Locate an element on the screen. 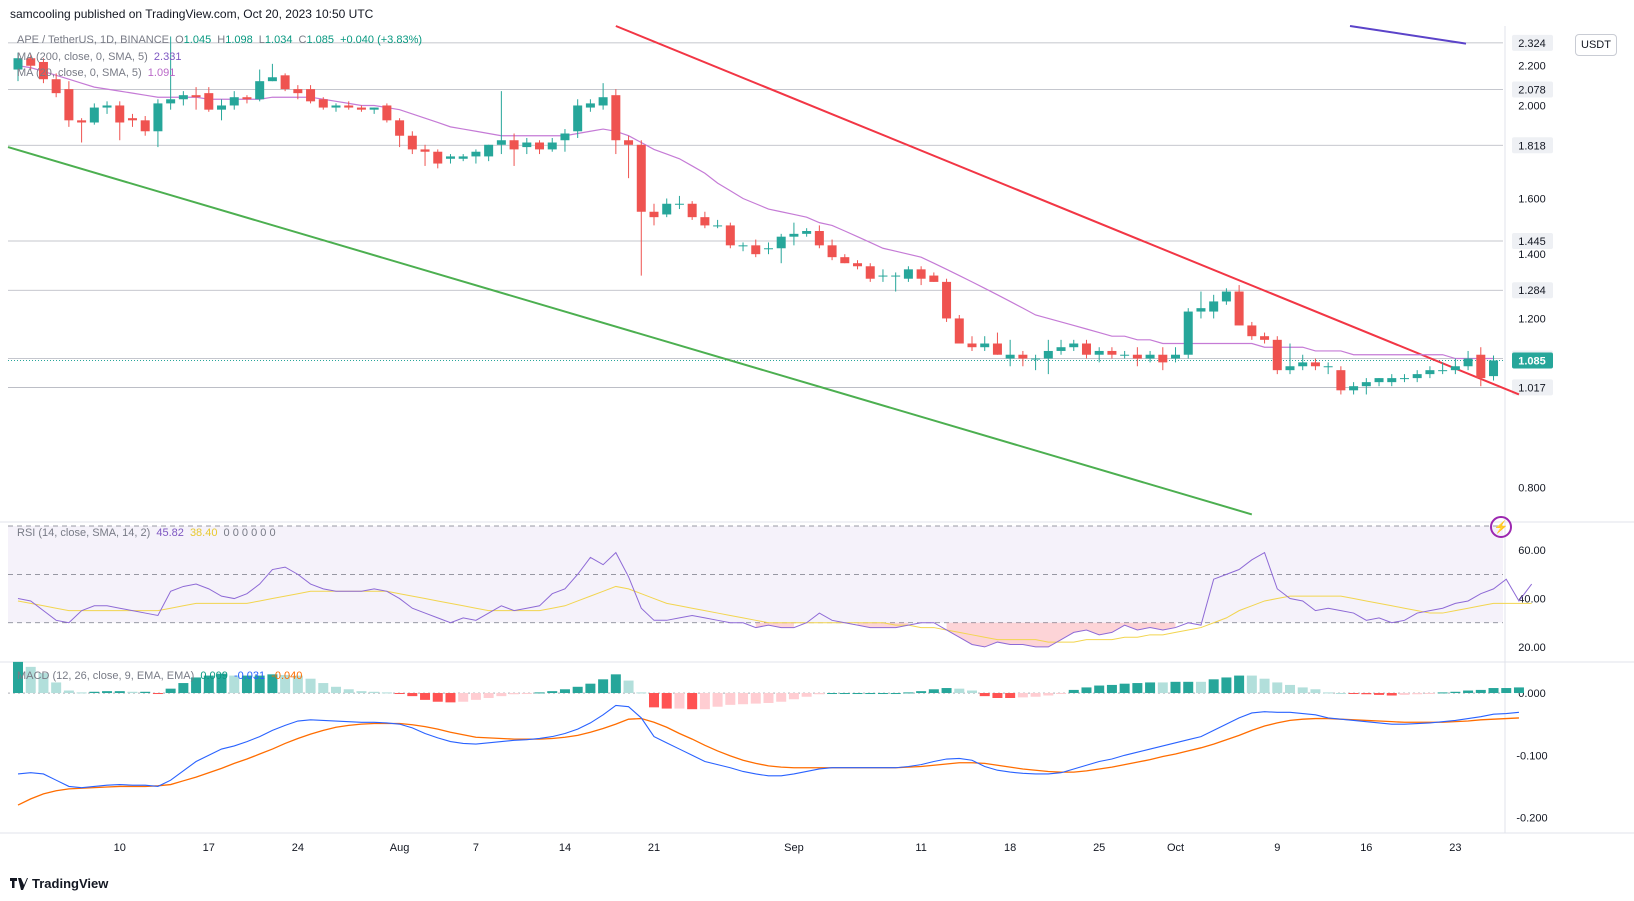 The height and width of the screenshot is (901, 1634). price-tick-label: 2.000 is located at coordinates (1532, 106).